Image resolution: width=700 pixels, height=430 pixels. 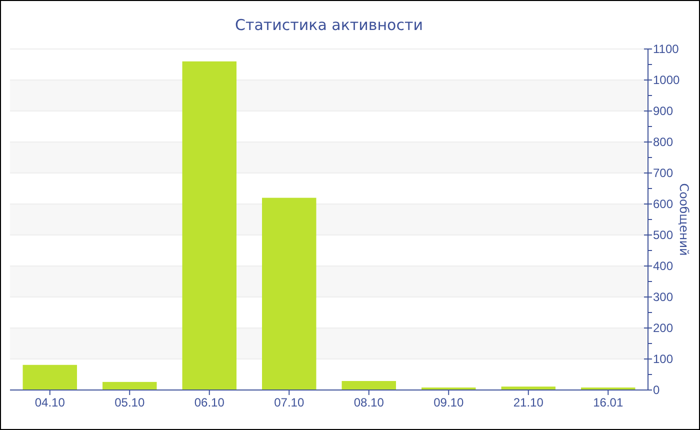 What do you see at coordinates (329, 25) in the screenshot?
I see `chart-title: Статистика активности` at bounding box center [329, 25].